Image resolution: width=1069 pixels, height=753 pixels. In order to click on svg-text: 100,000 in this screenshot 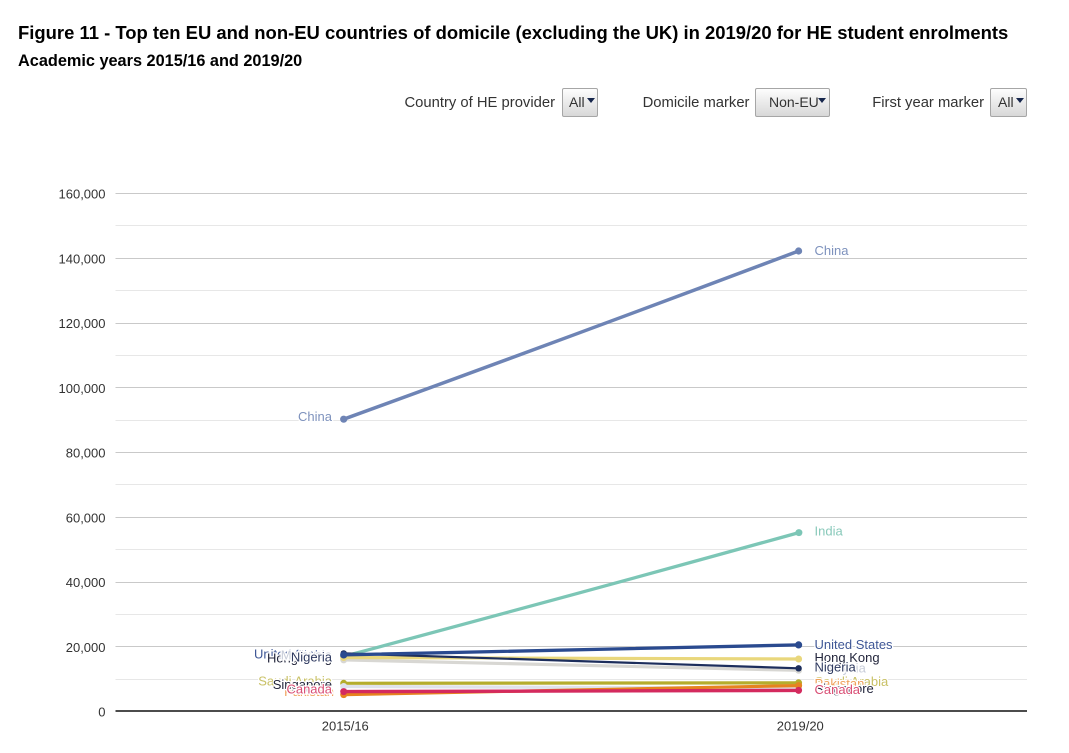, I will do `click(82, 388)`.